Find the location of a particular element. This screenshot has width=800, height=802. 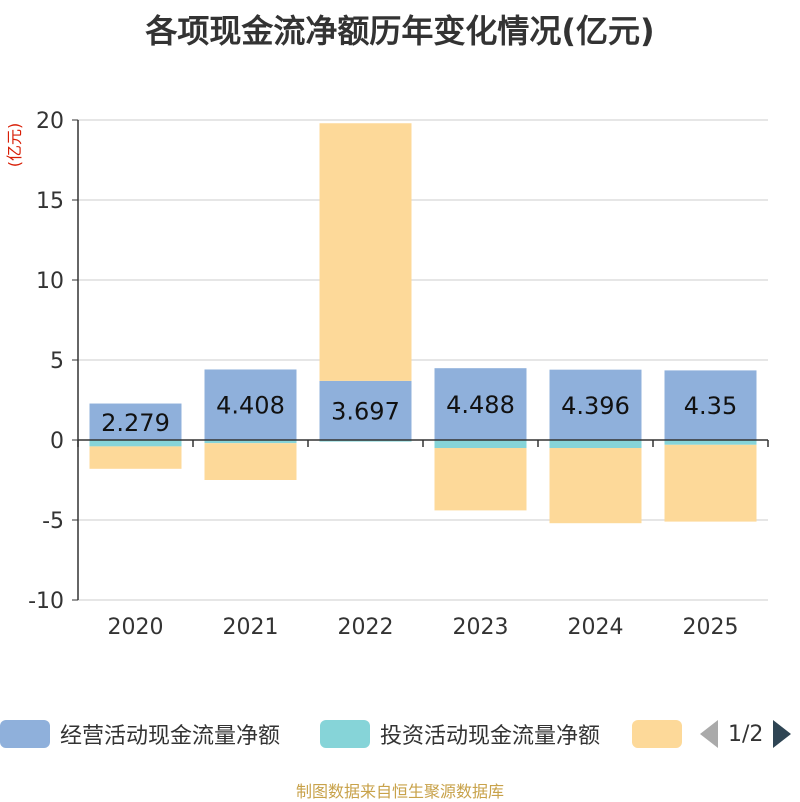

data-label: 2.279 is located at coordinates (135, 423).